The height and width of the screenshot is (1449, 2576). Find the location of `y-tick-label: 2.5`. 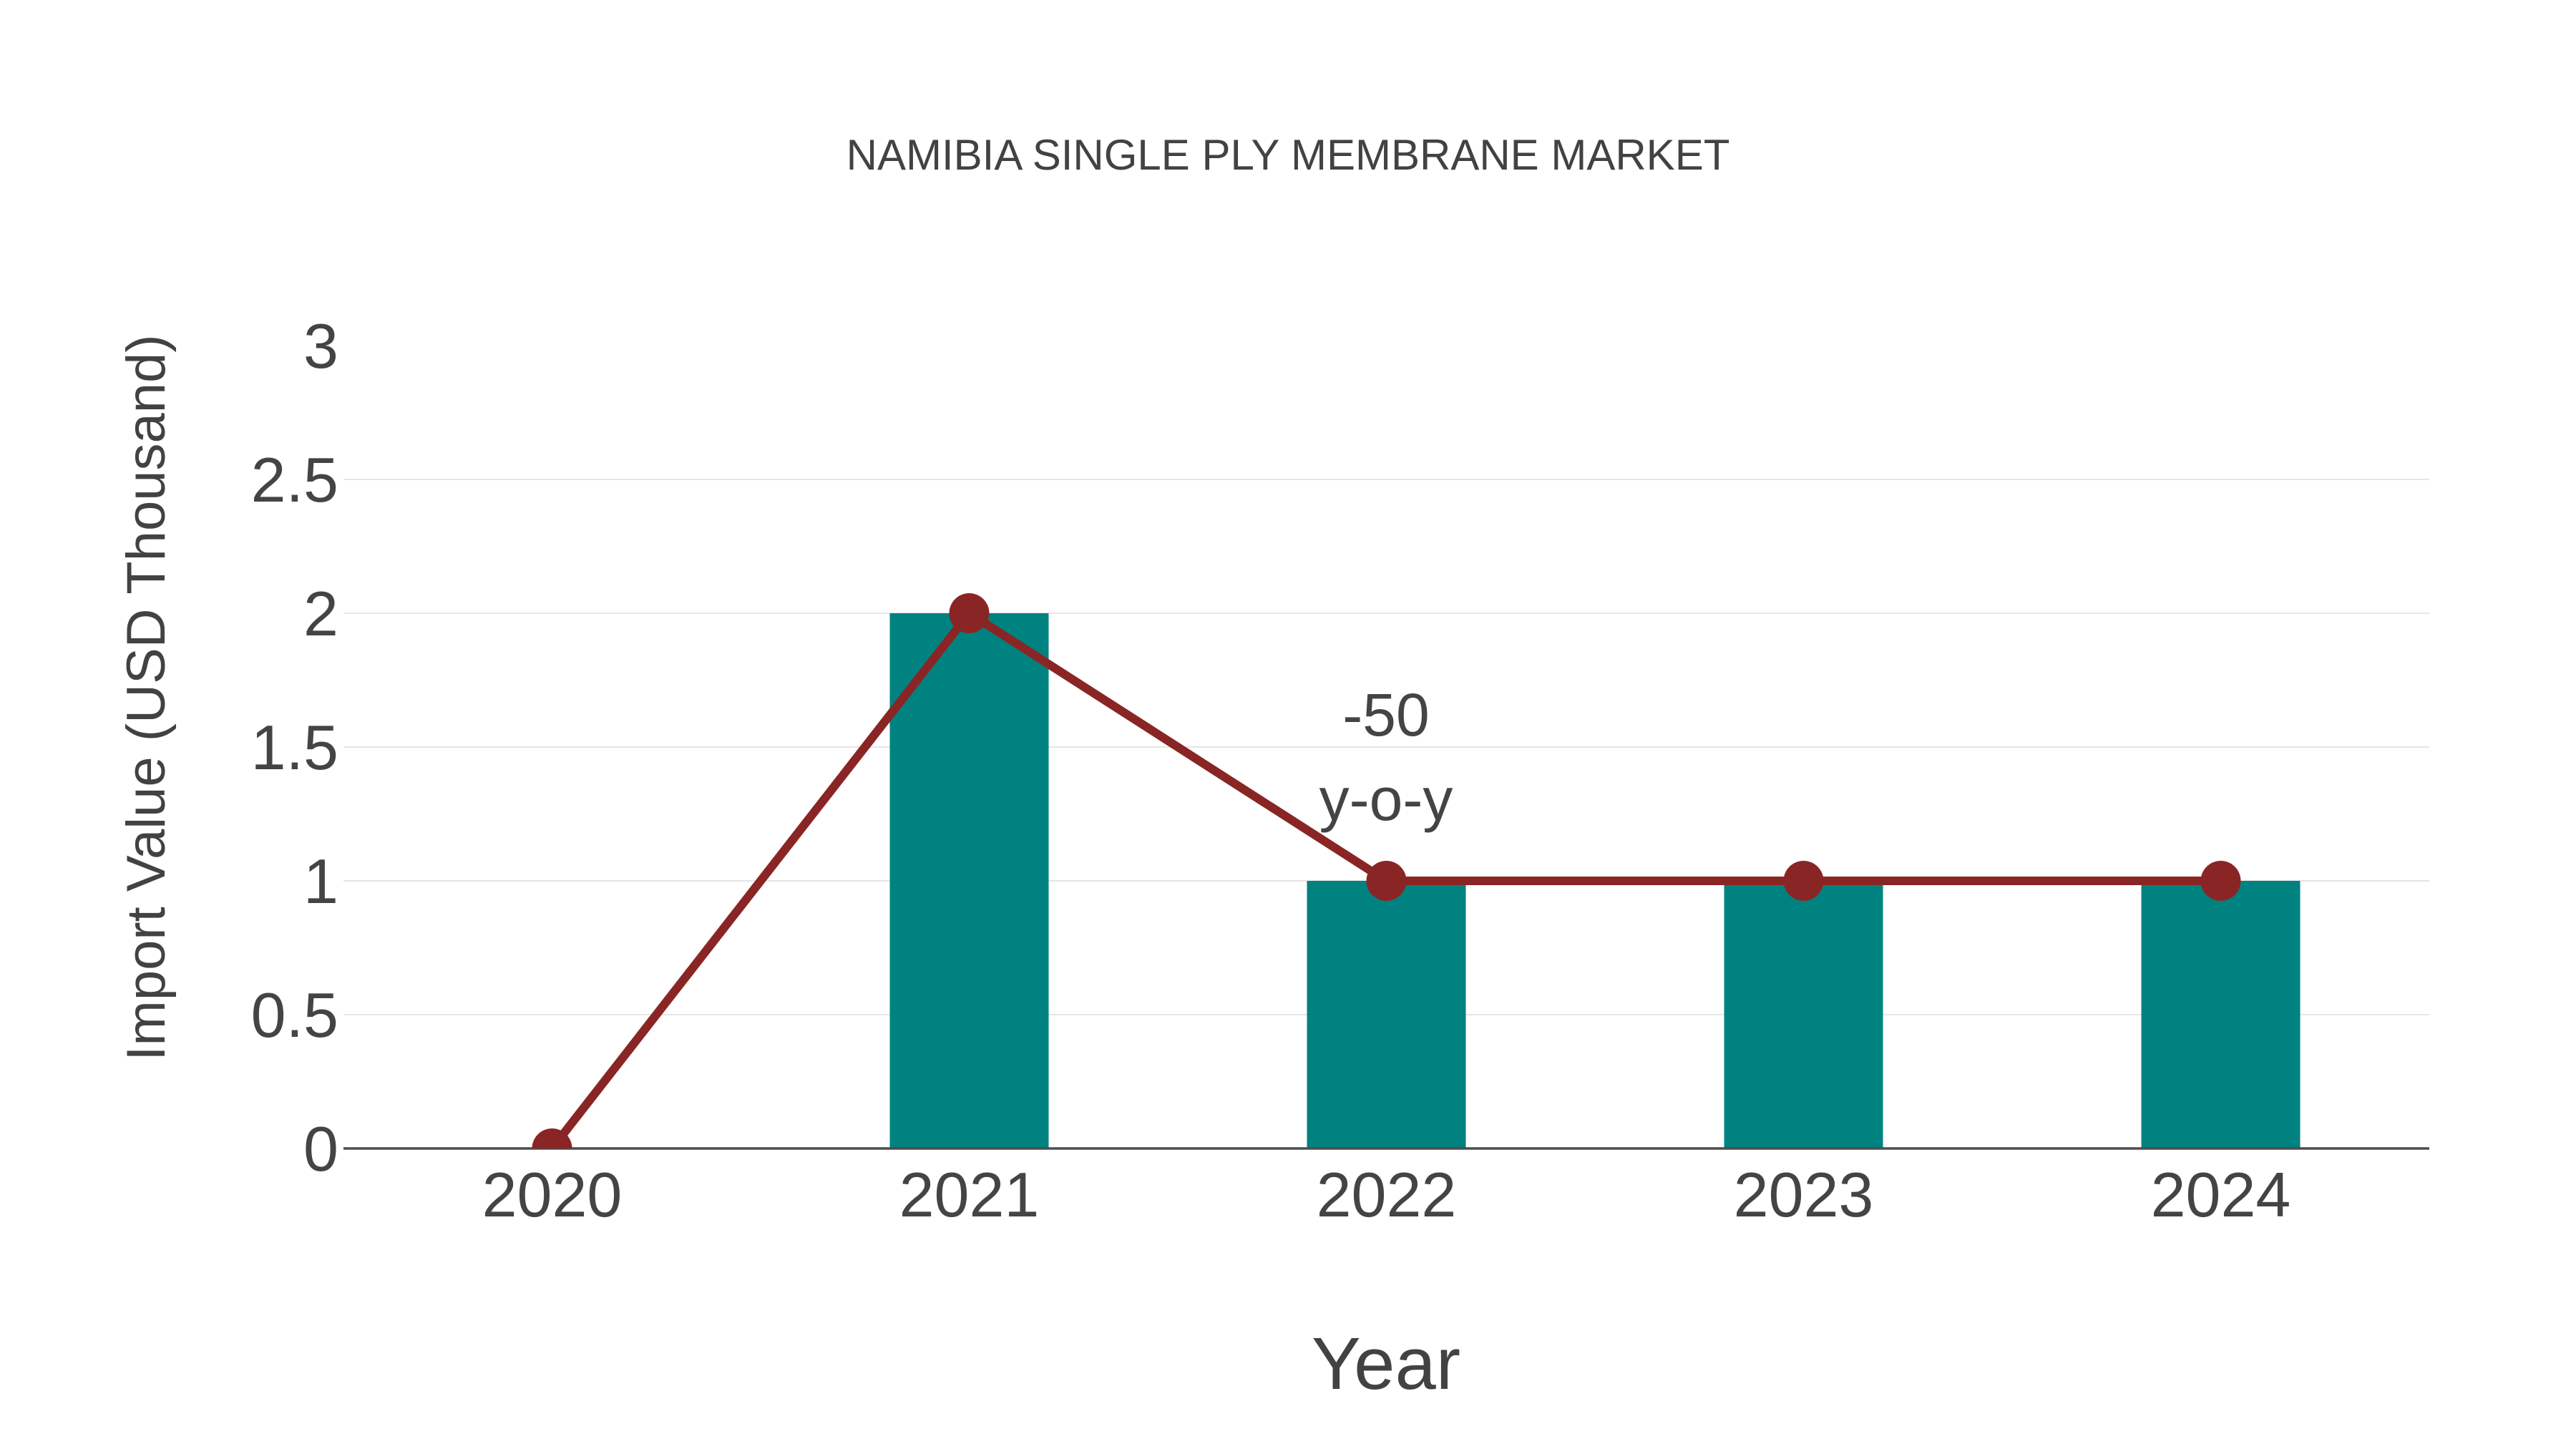

y-tick-label: 2.5 is located at coordinates (294, 479).